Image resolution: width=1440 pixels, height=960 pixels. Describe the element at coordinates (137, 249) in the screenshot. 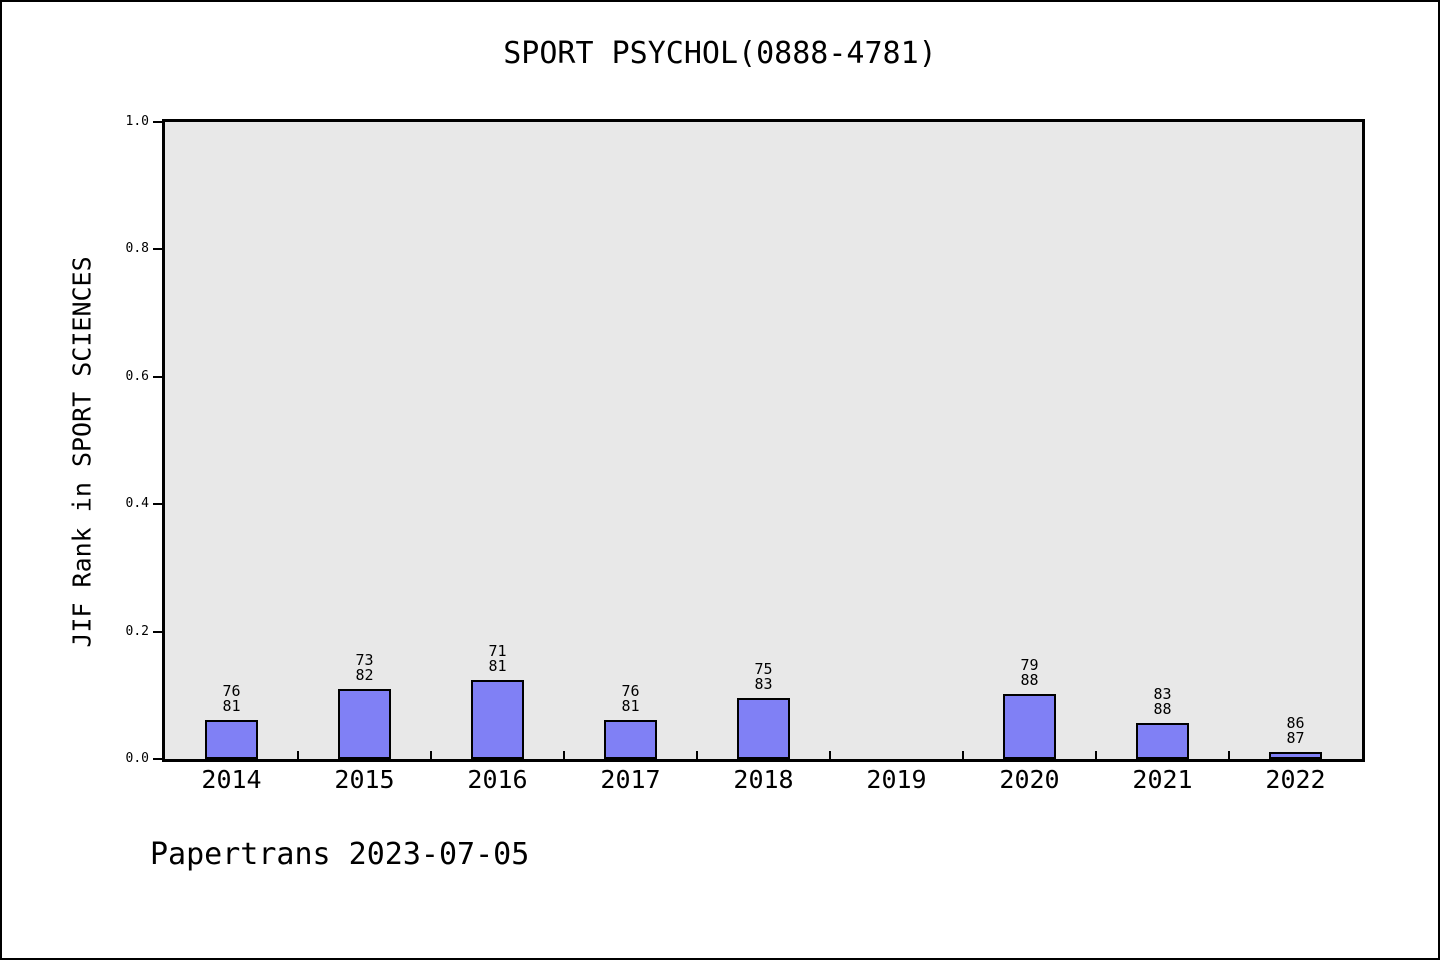

I see `y-tick-label: 0.8` at that location.